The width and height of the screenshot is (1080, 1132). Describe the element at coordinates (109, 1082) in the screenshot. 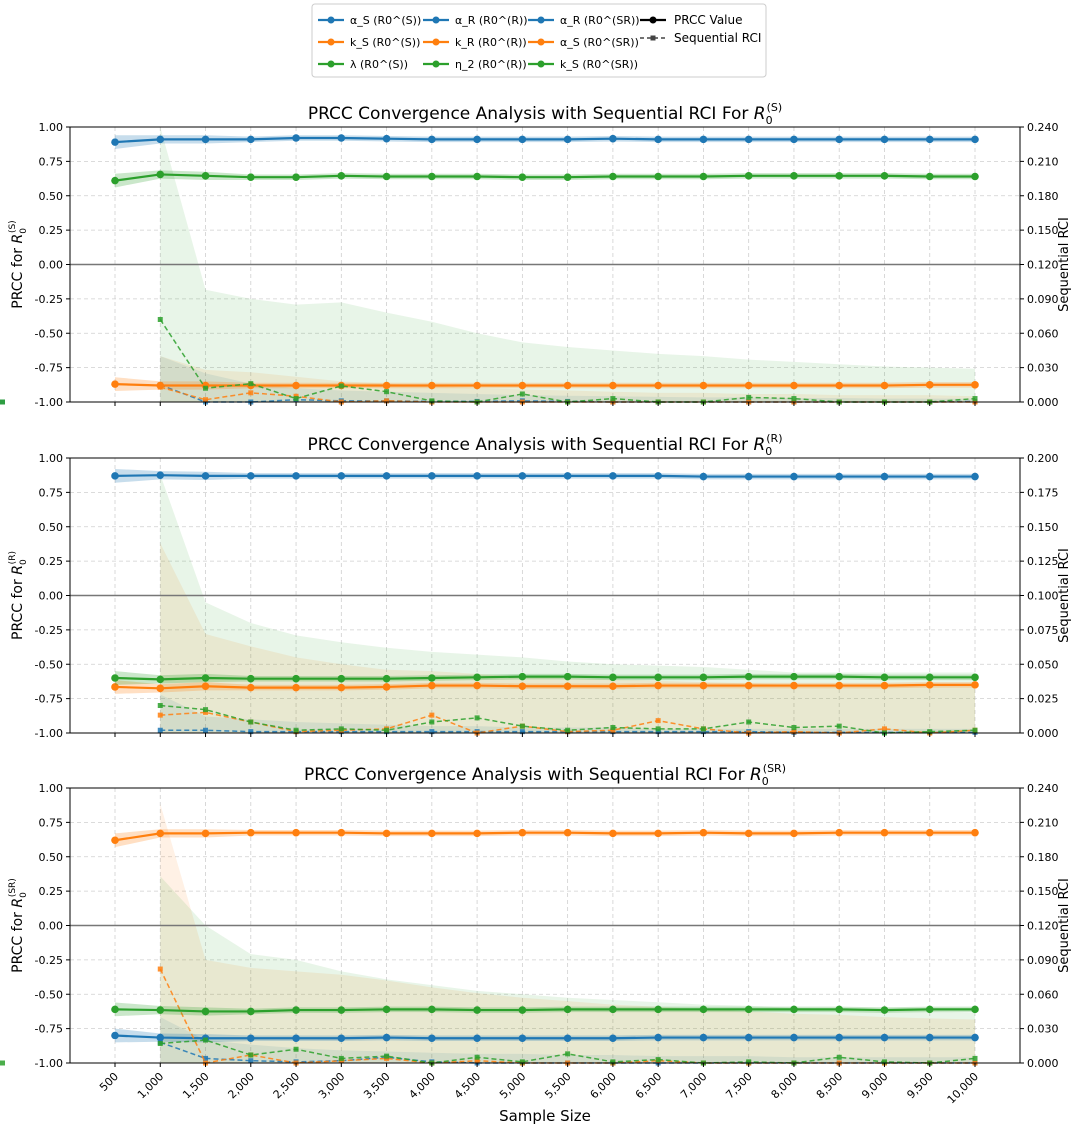

I see `x-tick-label: 500` at that location.